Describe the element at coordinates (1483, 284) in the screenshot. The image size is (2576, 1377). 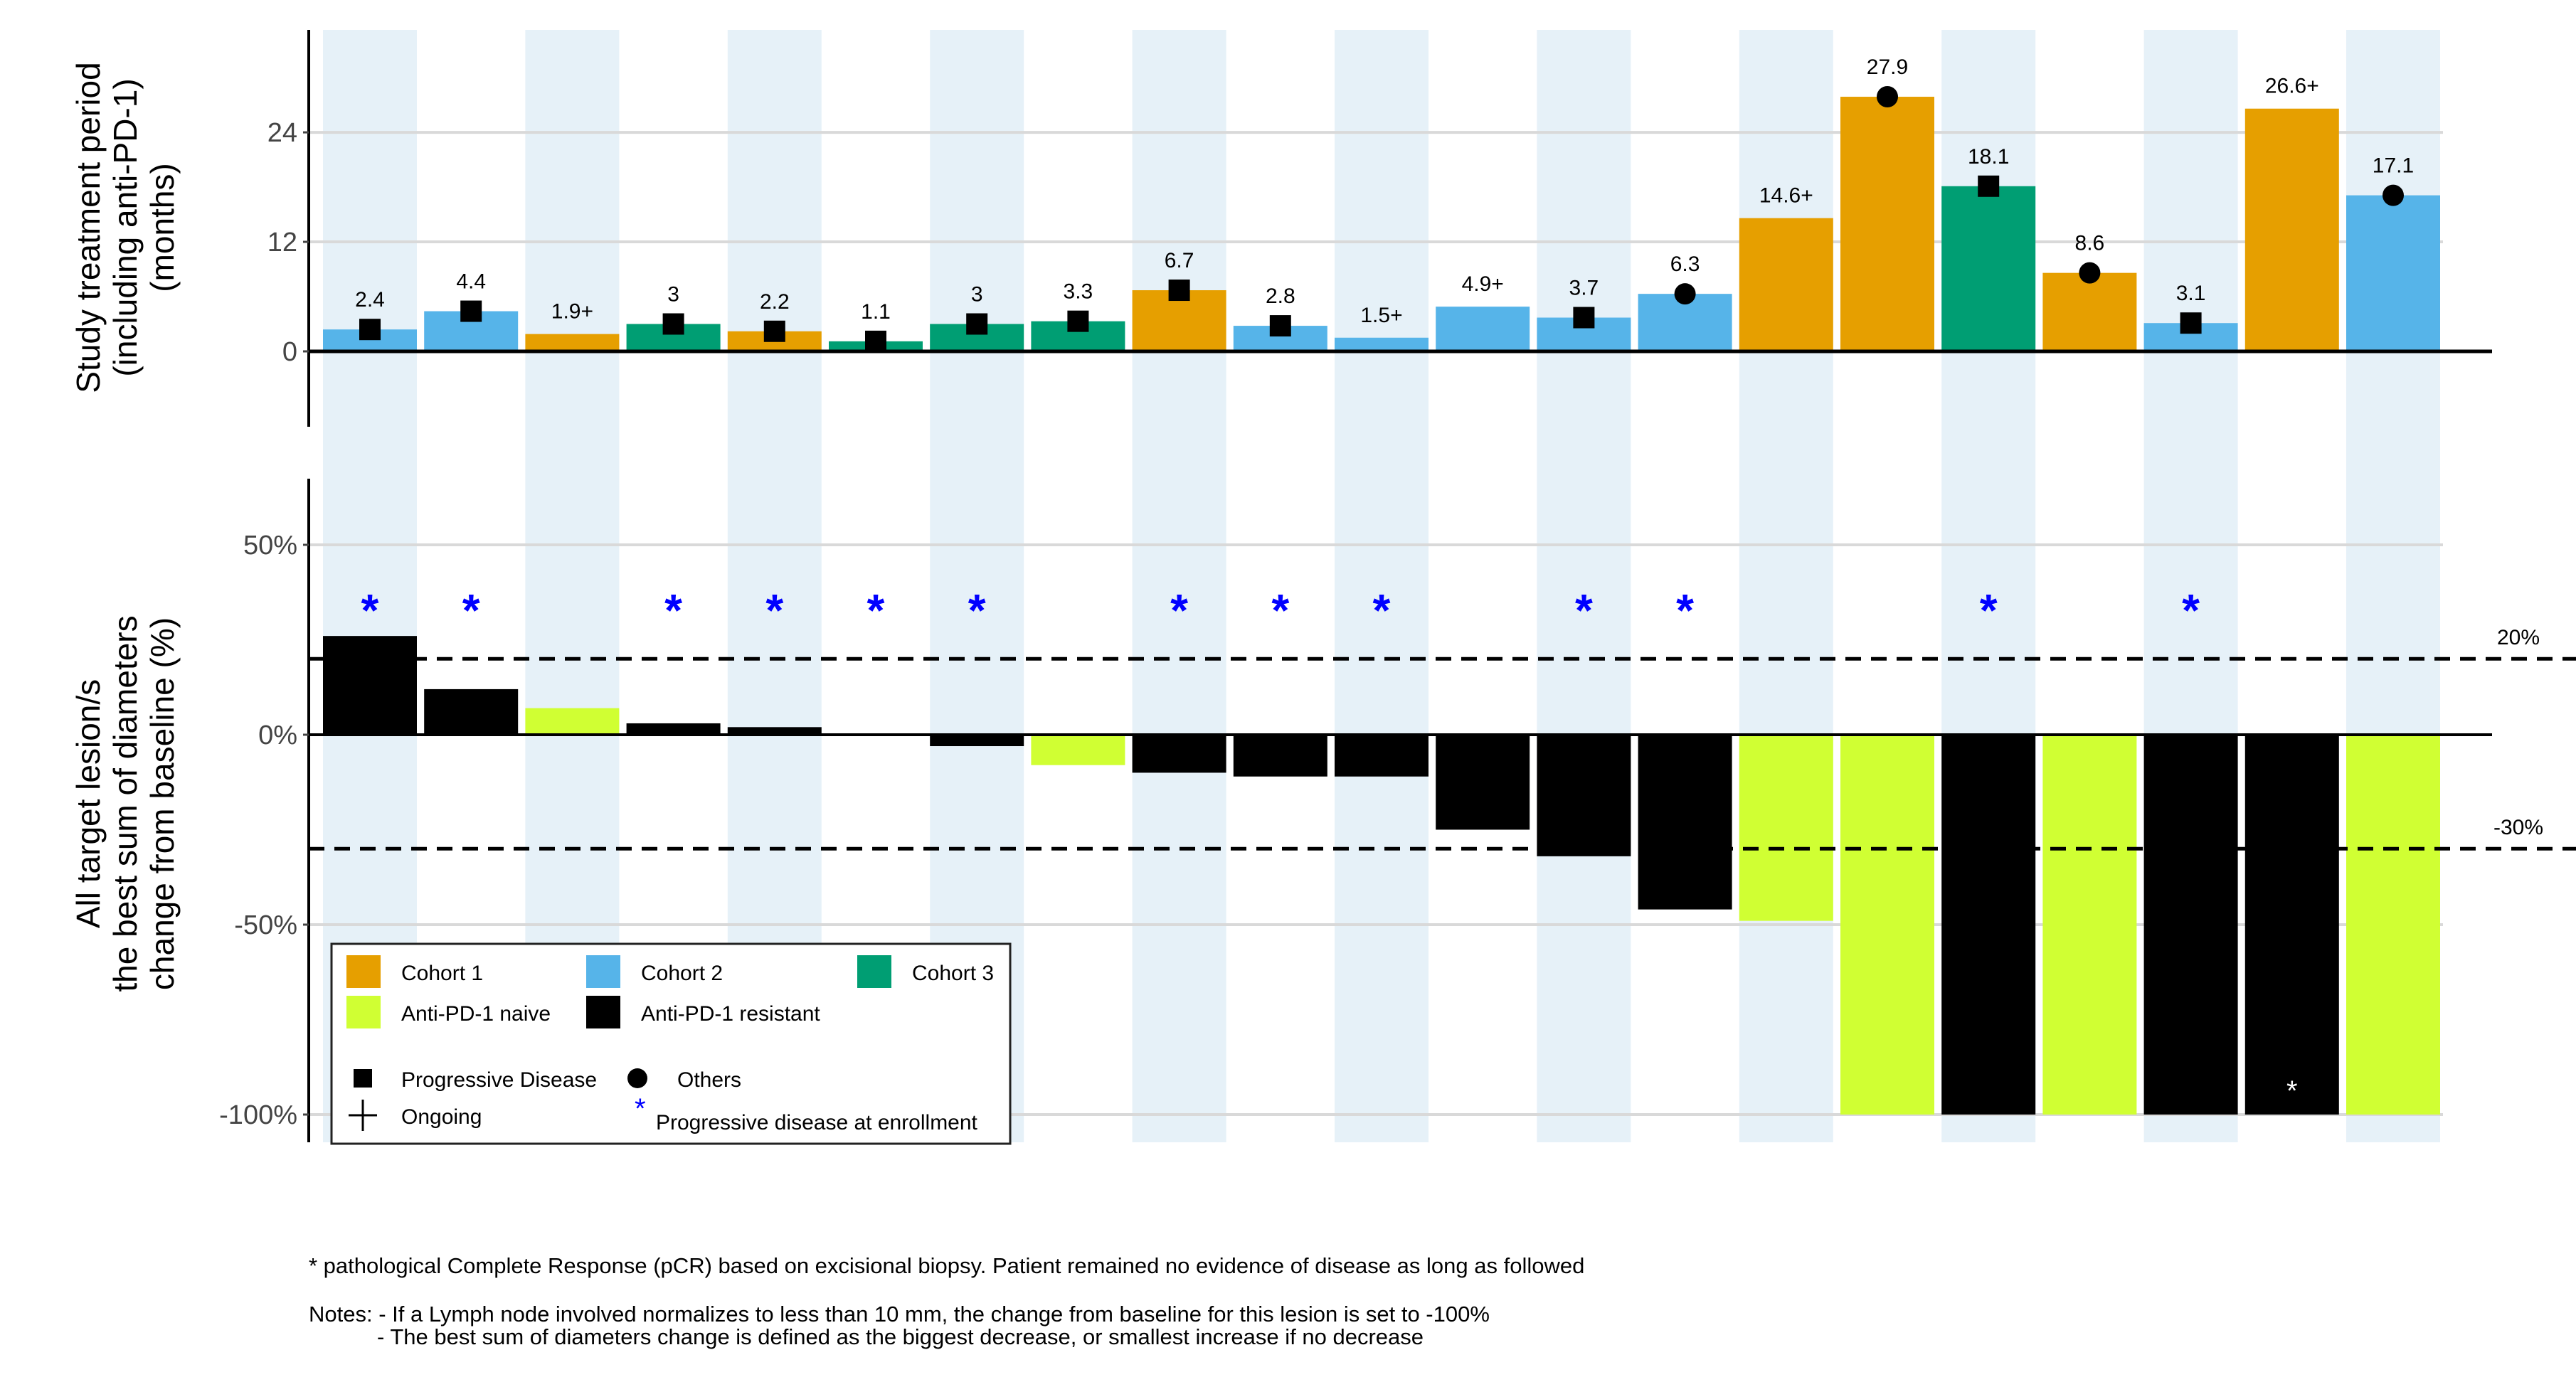
I see `value-label: 4.9+` at that location.